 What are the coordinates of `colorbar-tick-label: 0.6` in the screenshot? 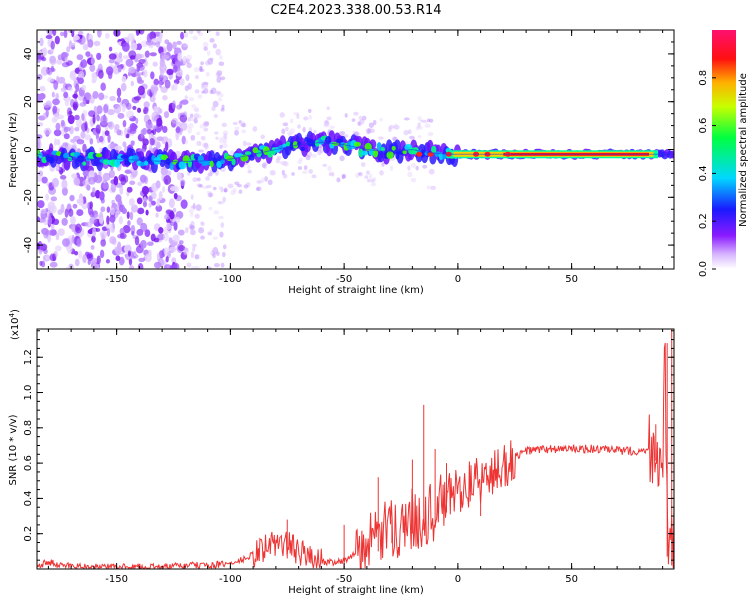 It's located at (703, 126).